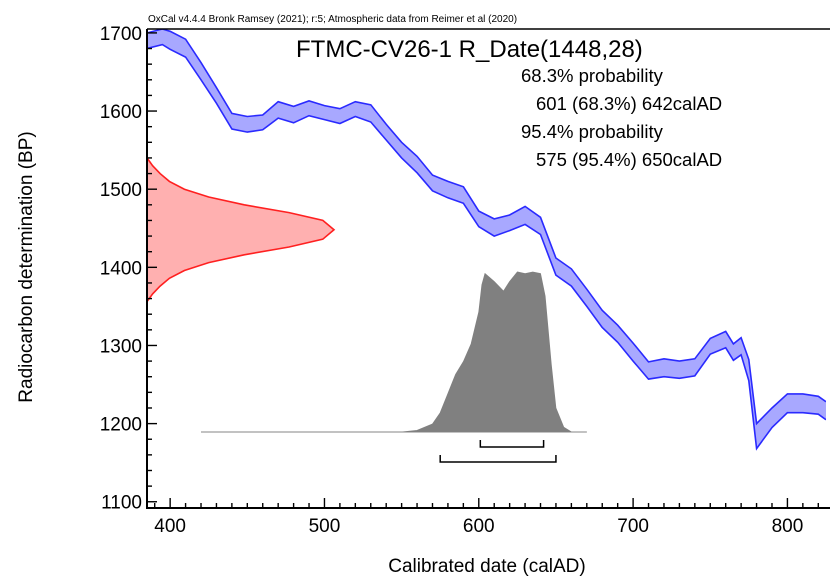 Image resolution: width=830 pixels, height=578 pixels. What do you see at coordinates (629, 103) in the screenshot?
I see `prob-68-range: 601 (68.3%) 642calAD` at bounding box center [629, 103].